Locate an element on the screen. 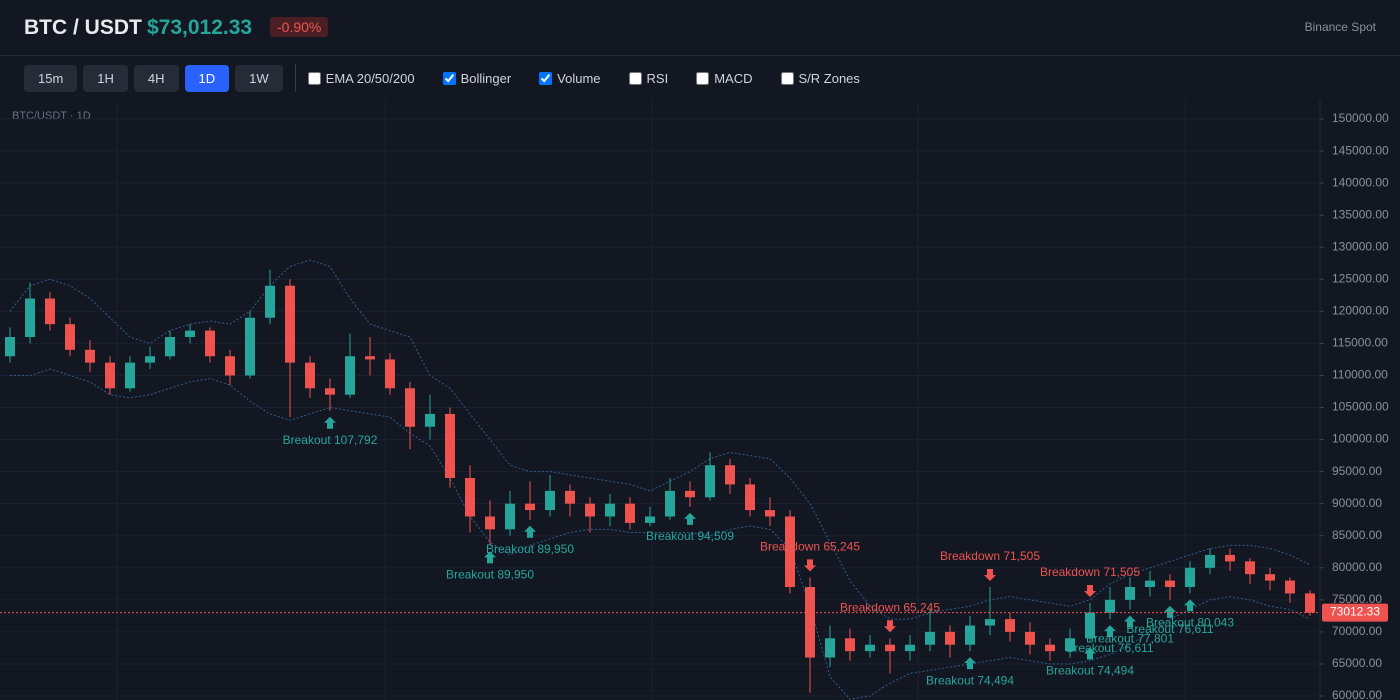  indicator-toggle: Volume is located at coordinates (570, 78).